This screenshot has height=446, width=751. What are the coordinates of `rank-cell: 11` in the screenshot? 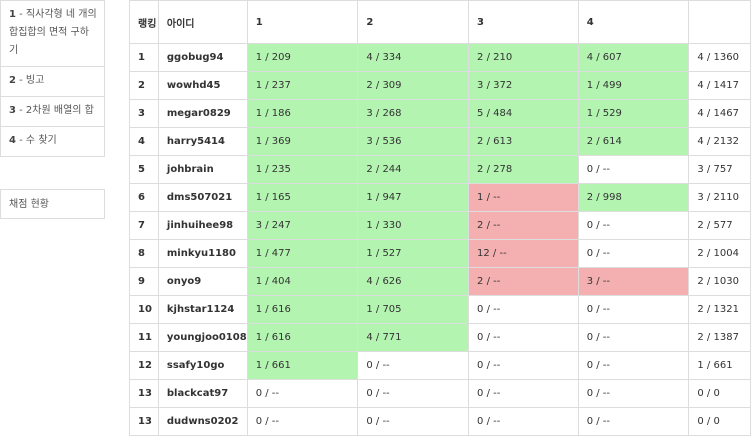 It's located at (144, 337).